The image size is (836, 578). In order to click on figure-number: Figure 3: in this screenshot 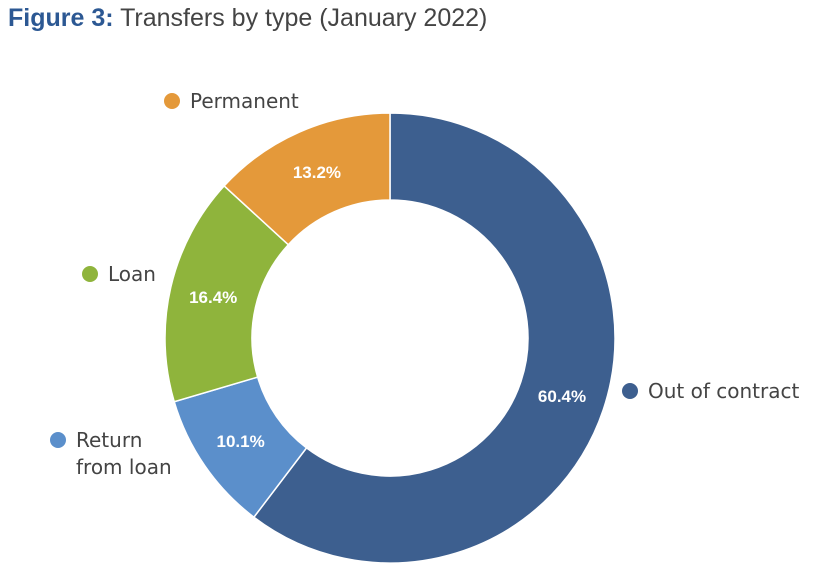, I will do `click(61, 18)`.